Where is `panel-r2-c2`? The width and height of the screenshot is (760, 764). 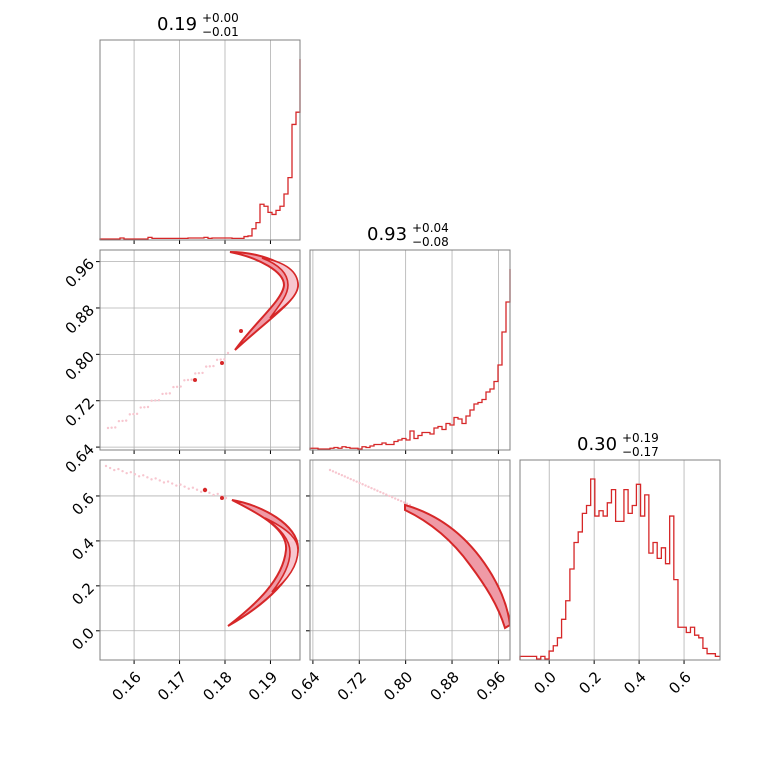 panel-r2-c2 is located at coordinates (410, 351).